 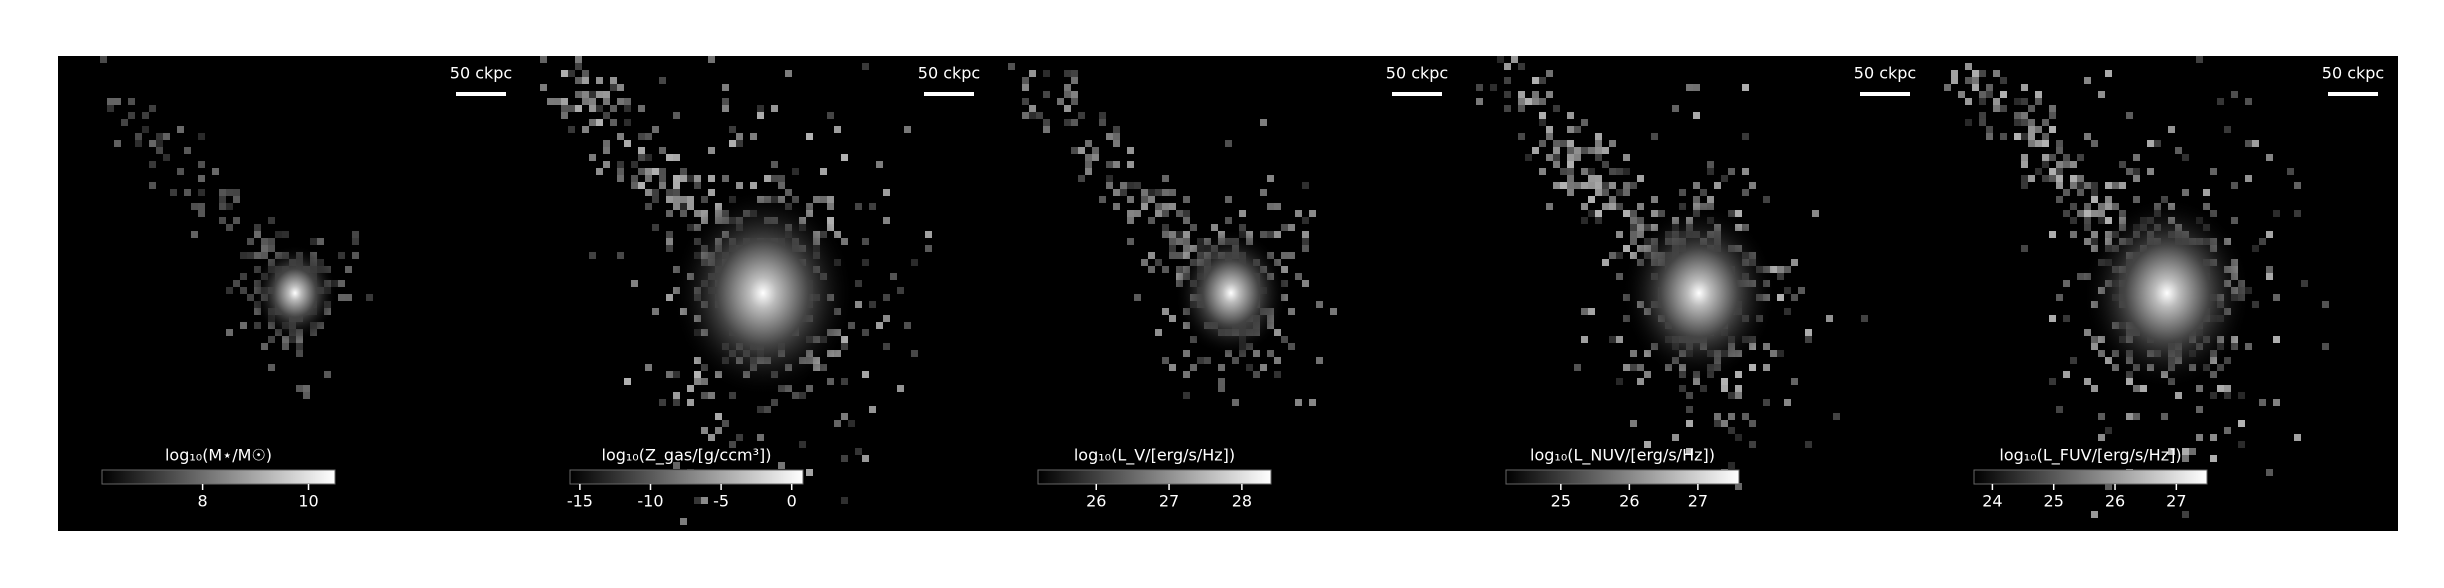 I want to click on colorbar-tick-label: -15, so click(x=580, y=501).